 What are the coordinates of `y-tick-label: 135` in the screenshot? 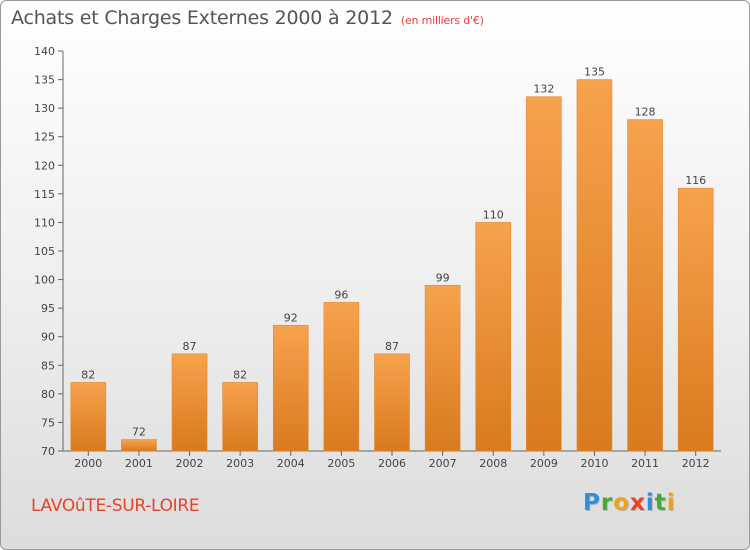 It's located at (44, 80).